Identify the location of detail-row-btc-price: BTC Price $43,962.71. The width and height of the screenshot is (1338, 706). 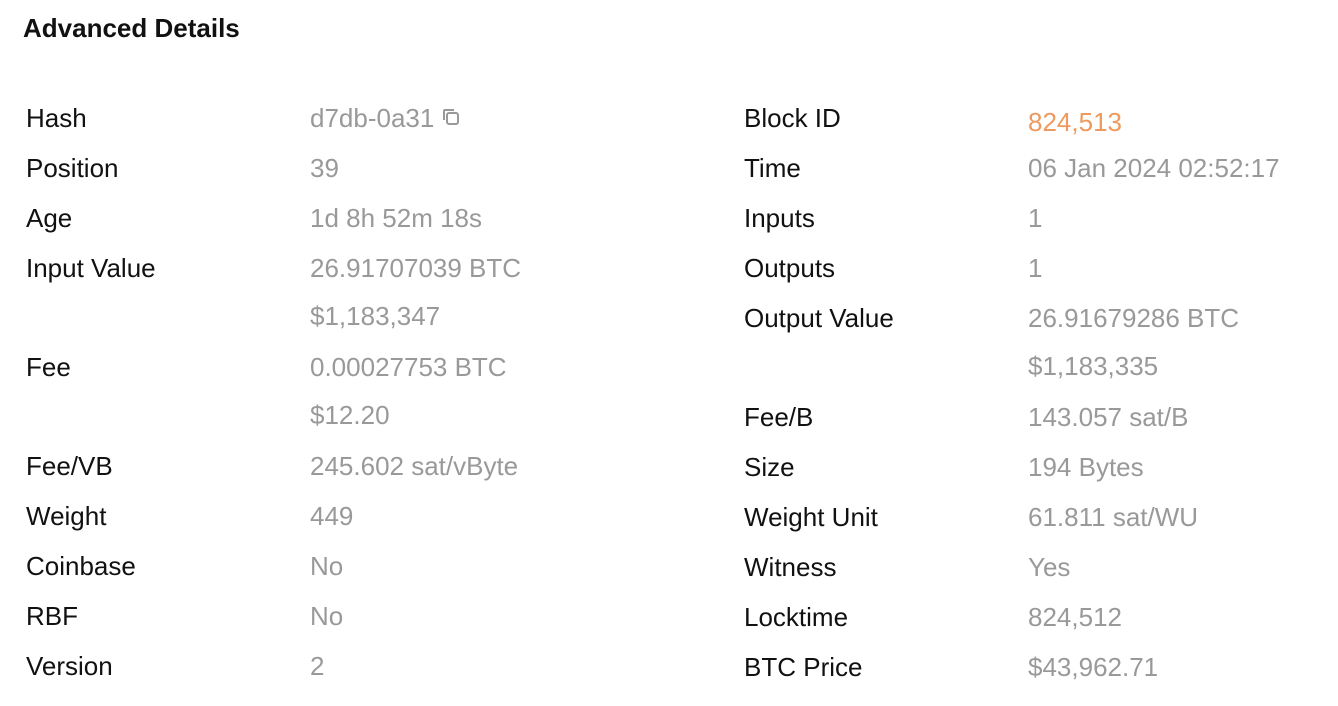
(1039, 670).